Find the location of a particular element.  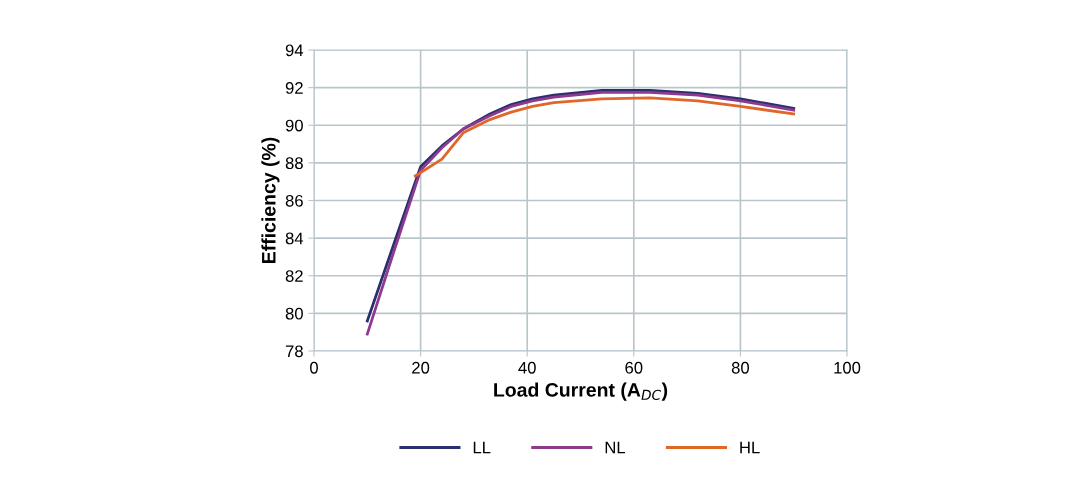

y-tick-label: 88 is located at coordinates (294, 163).